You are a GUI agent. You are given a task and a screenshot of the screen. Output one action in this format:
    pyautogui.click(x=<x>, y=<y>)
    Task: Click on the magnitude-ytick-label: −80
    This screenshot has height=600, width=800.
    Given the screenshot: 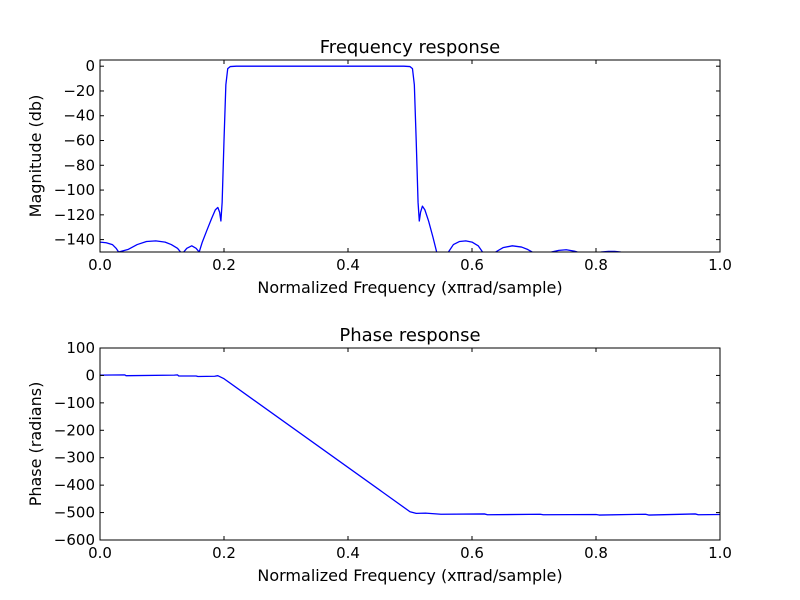 What is the action you would take?
    pyautogui.click(x=79, y=165)
    